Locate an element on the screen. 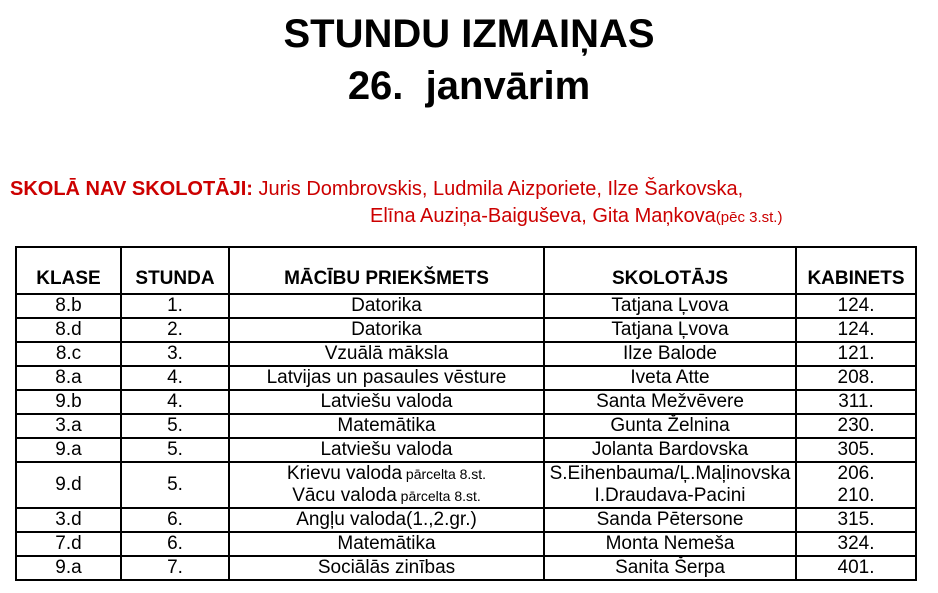  room-line: 230. is located at coordinates (856, 425).